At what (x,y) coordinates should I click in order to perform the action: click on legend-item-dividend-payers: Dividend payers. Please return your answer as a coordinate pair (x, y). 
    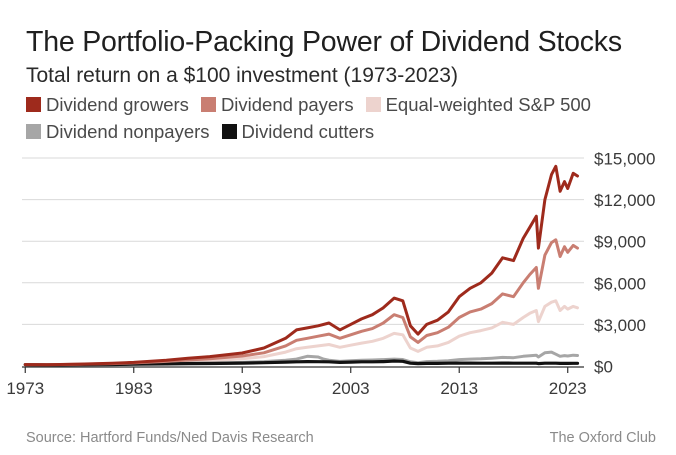
    Looking at the image, I should click on (277, 104).